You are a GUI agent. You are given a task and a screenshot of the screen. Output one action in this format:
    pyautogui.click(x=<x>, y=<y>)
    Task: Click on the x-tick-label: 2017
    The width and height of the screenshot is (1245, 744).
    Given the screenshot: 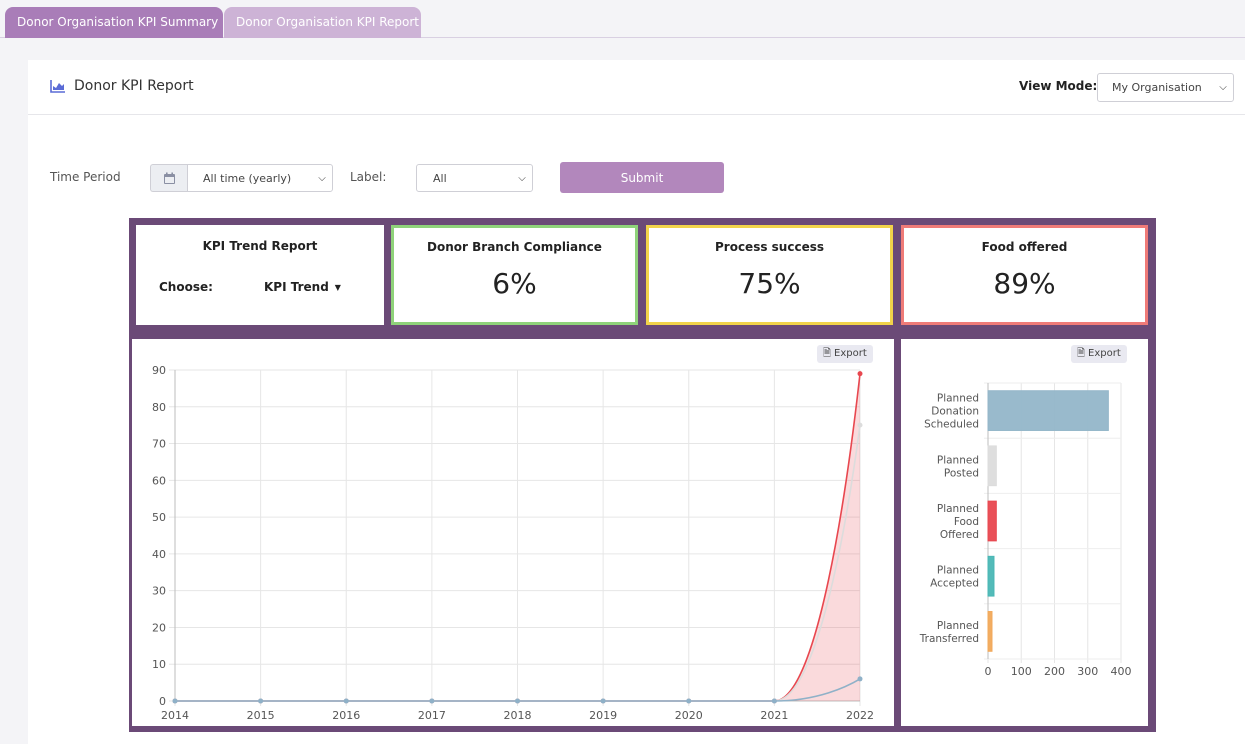 What is the action you would take?
    pyautogui.click(x=432, y=715)
    